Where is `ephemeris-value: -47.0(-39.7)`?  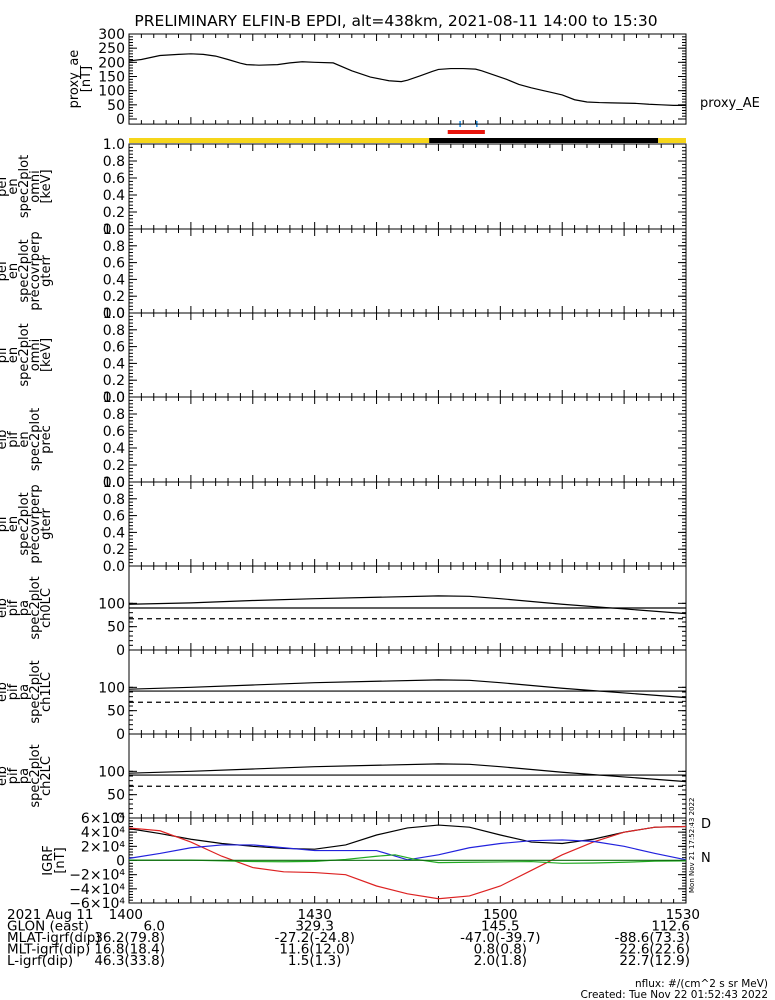 ephemeris-value: -47.0(-39.7) is located at coordinates (500, 938).